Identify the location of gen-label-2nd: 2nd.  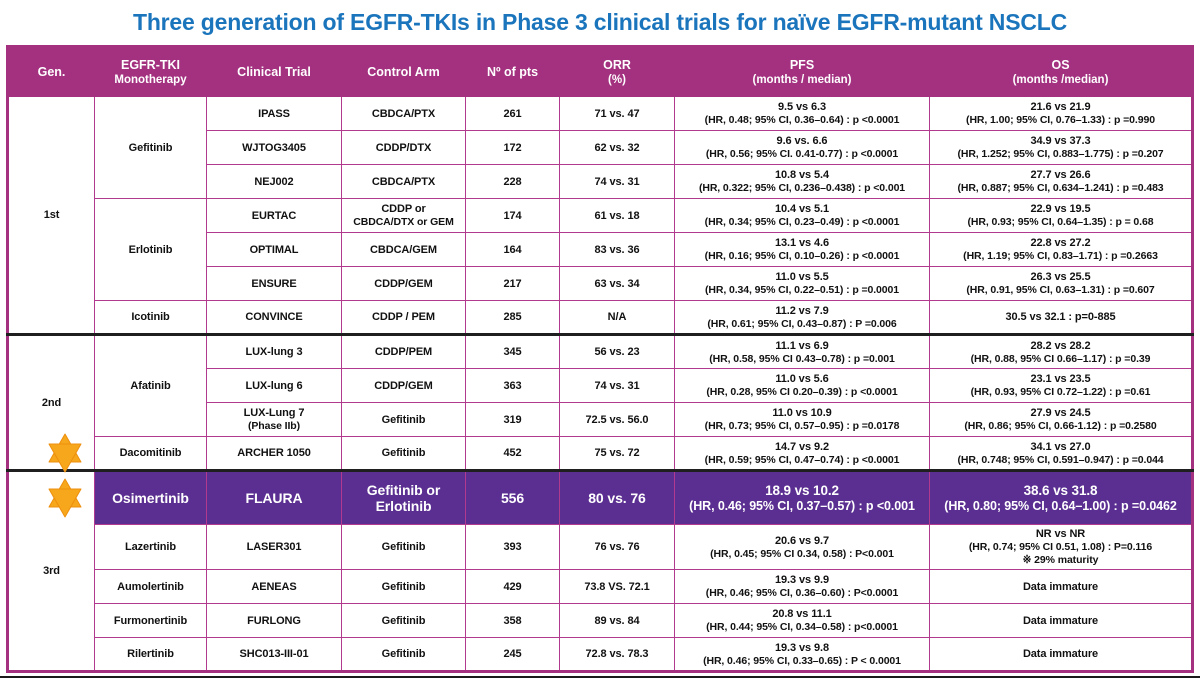
(51, 402).